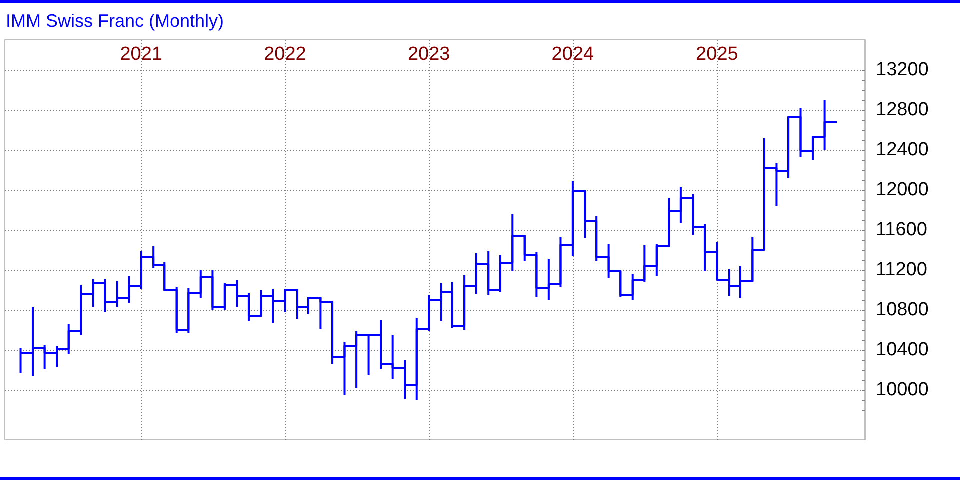 The width and height of the screenshot is (960, 480). Describe the element at coordinates (902, 270) in the screenshot. I see `y-tick-label: 11200` at that location.